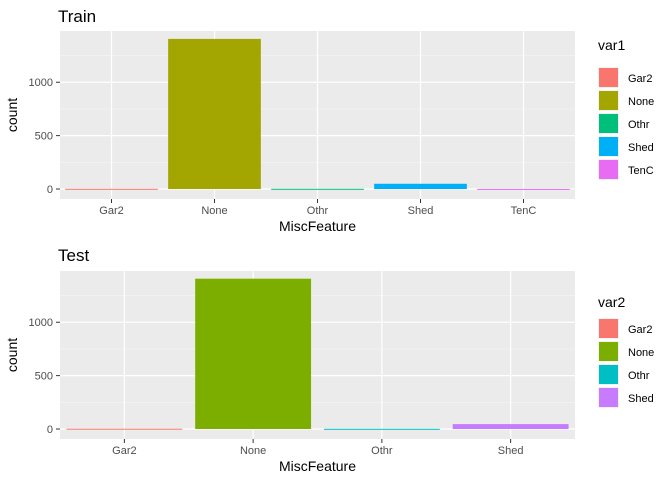  Describe the element at coordinates (523, 189) in the screenshot. I see `bar-tenc` at that location.